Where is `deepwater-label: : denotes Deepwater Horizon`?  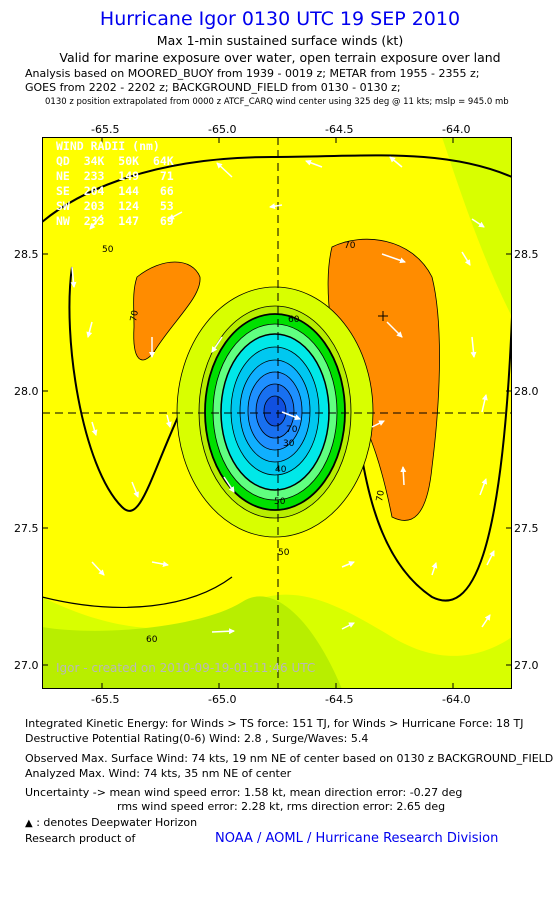 deepwater-label: : denotes Deepwater Horizon is located at coordinates (117, 822).